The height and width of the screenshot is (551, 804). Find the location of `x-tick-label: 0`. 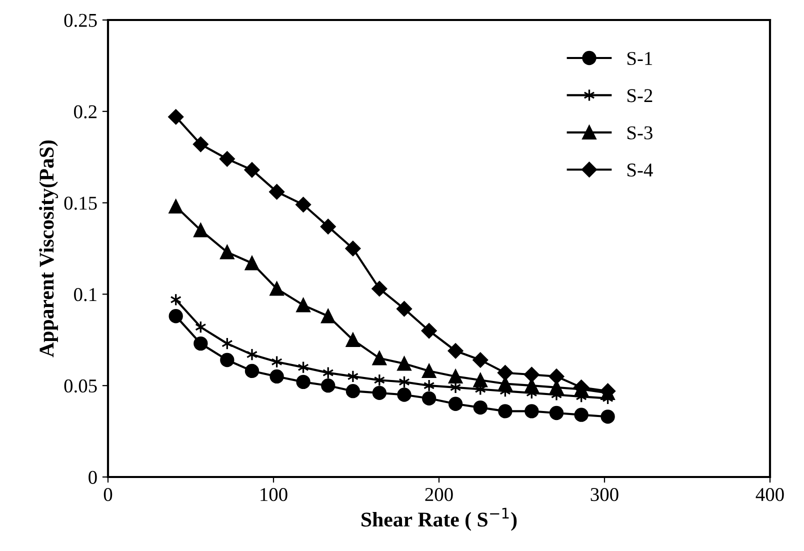

x-tick-label: 0 is located at coordinates (108, 495).